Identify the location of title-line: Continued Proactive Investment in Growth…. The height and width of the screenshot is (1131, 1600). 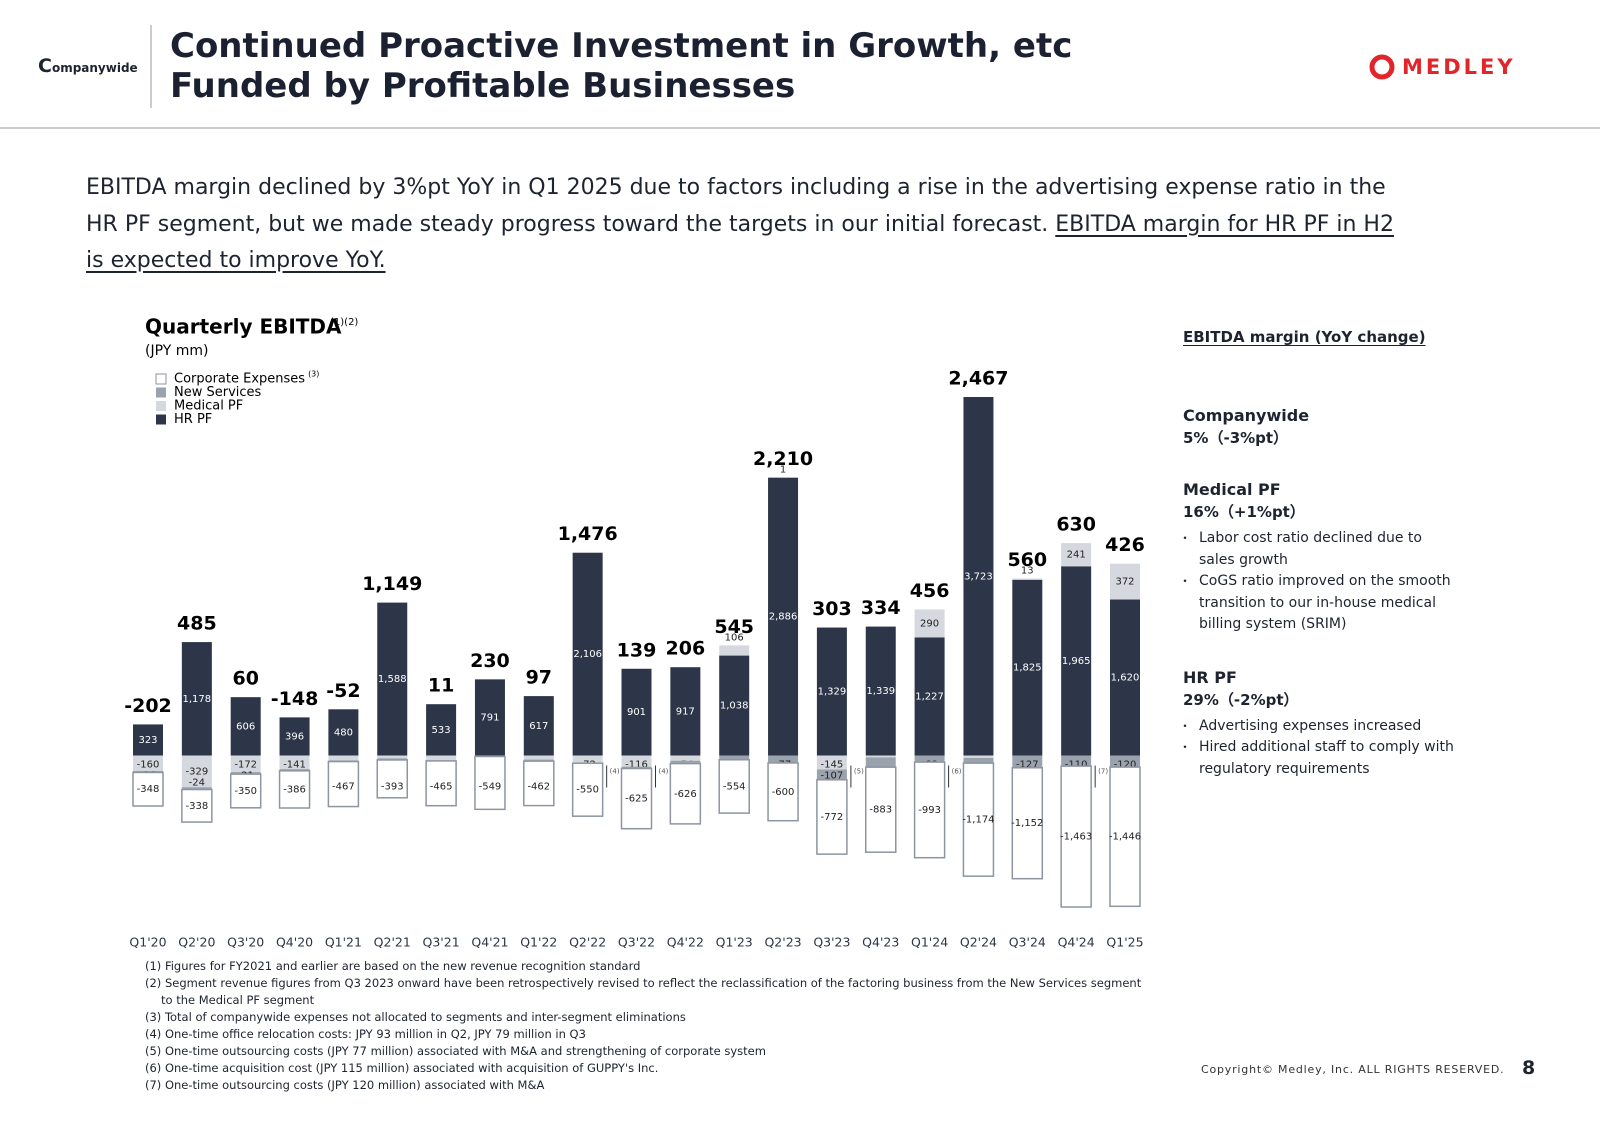
(621, 46).